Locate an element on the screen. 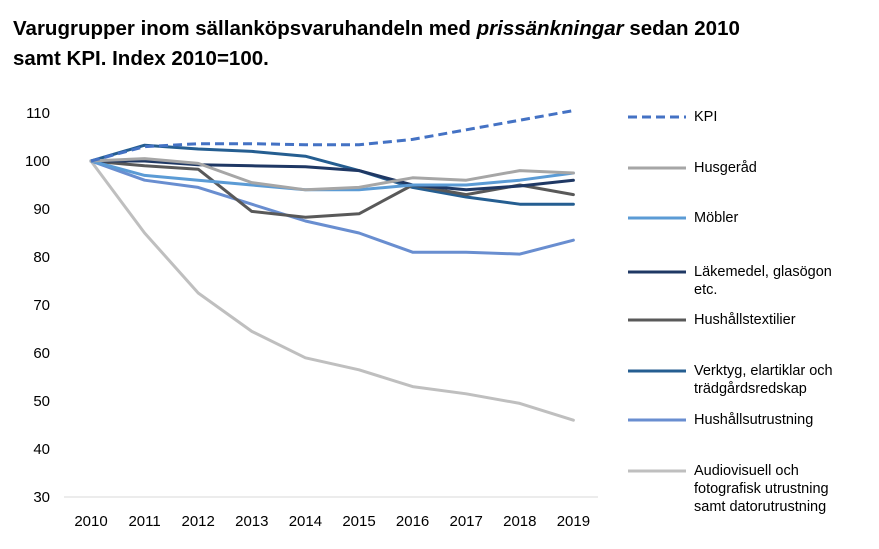 This screenshot has width=879, height=549. title-part2: sedan 2010 is located at coordinates (681, 28).